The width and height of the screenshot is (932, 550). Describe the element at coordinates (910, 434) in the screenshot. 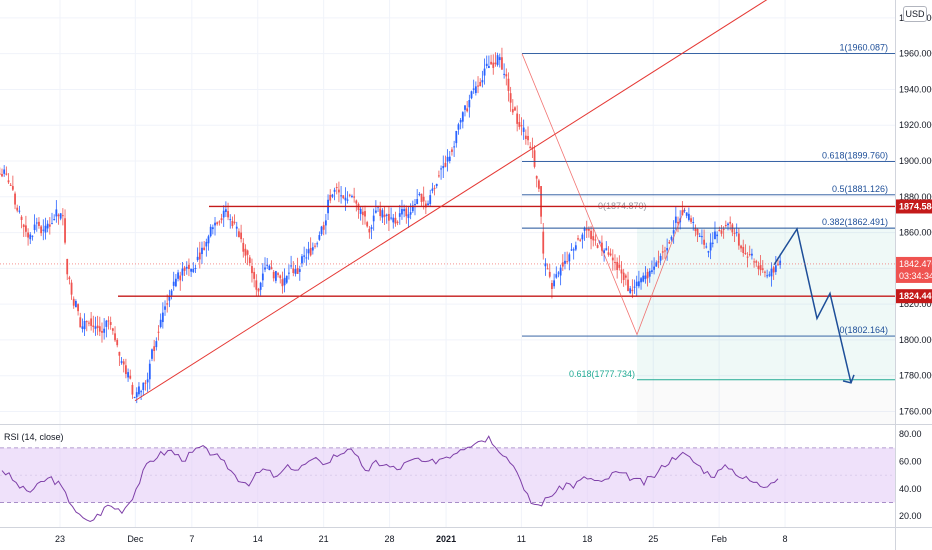

I see `rsi-tick-label: 80.00` at that location.